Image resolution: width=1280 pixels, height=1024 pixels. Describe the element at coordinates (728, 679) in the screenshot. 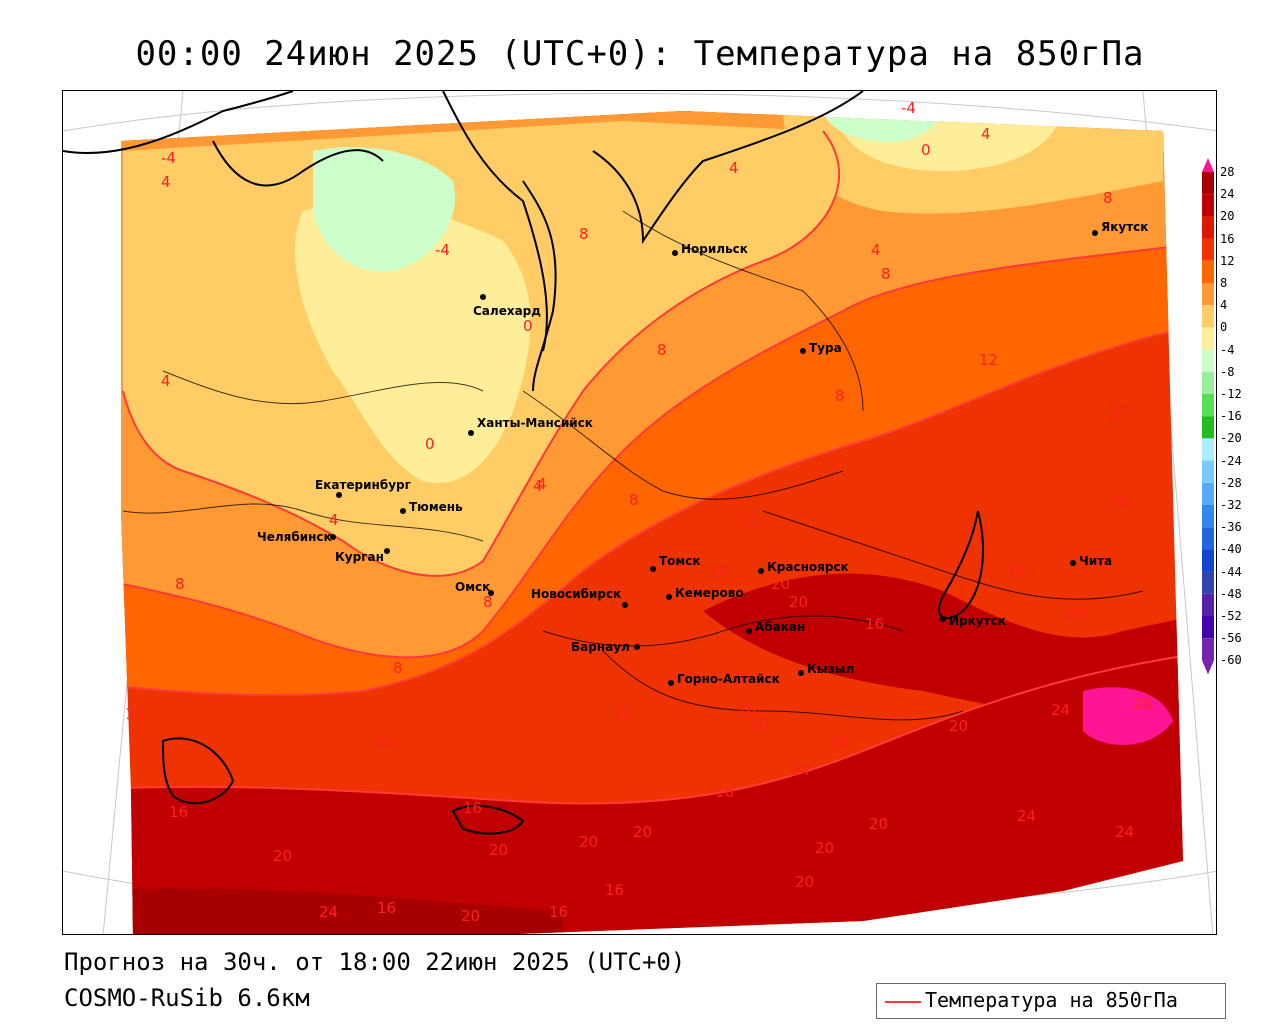

I see `svg-text: Горно-Алтайск` at that location.